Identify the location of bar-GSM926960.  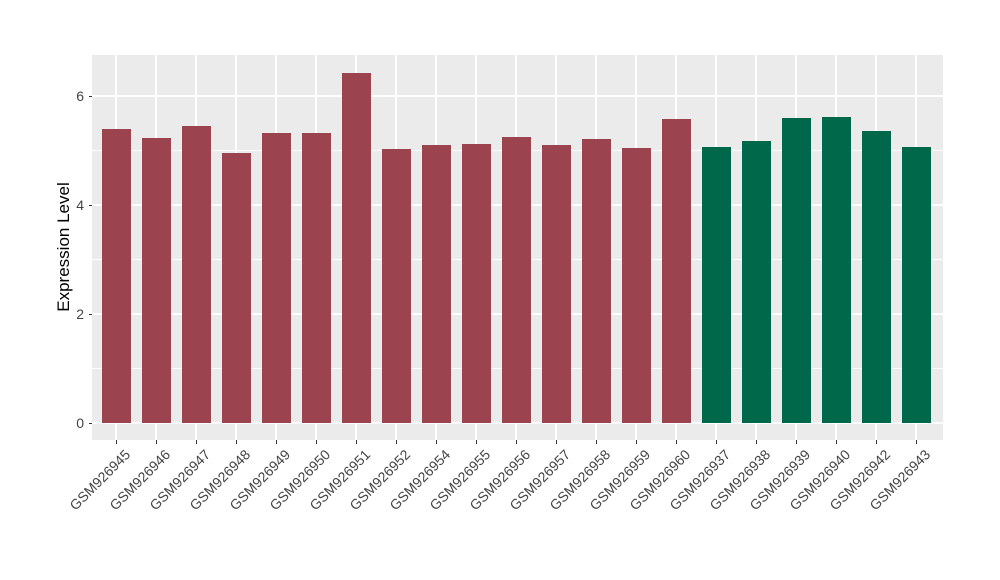
(676, 271).